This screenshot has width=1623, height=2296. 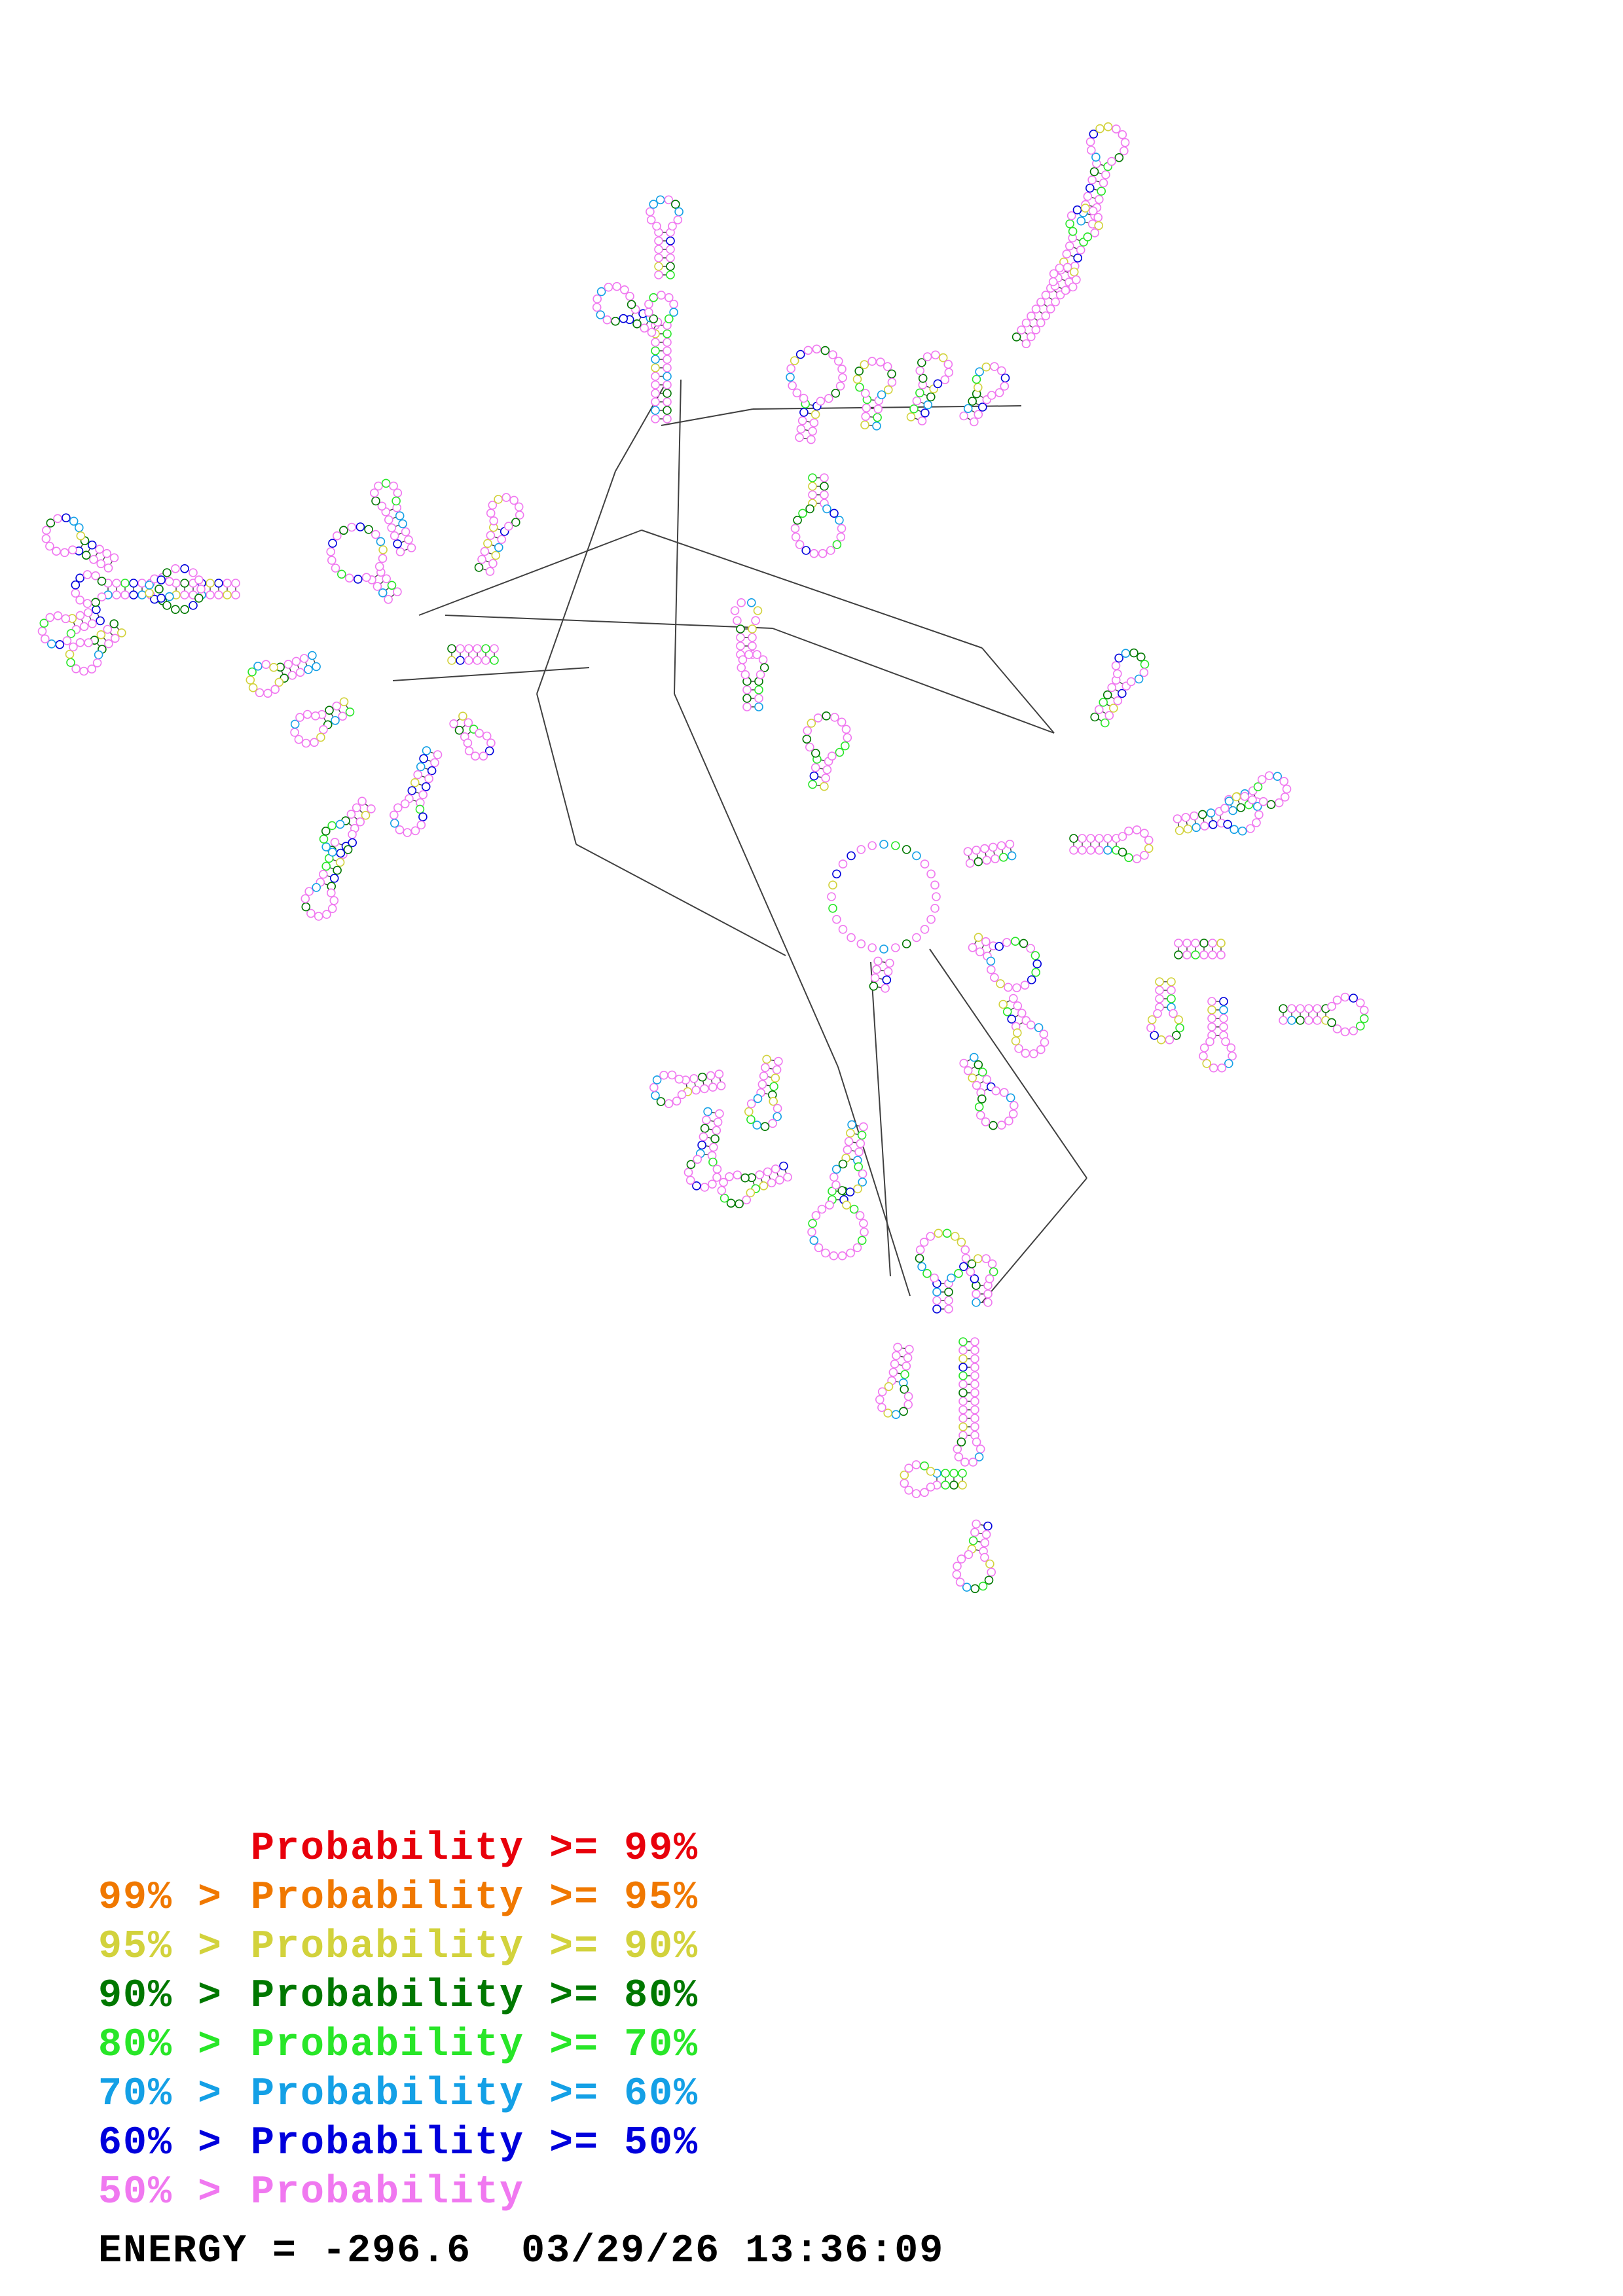 I want to click on legend-row: 50% > Probability, so click(x=311, y=2192).